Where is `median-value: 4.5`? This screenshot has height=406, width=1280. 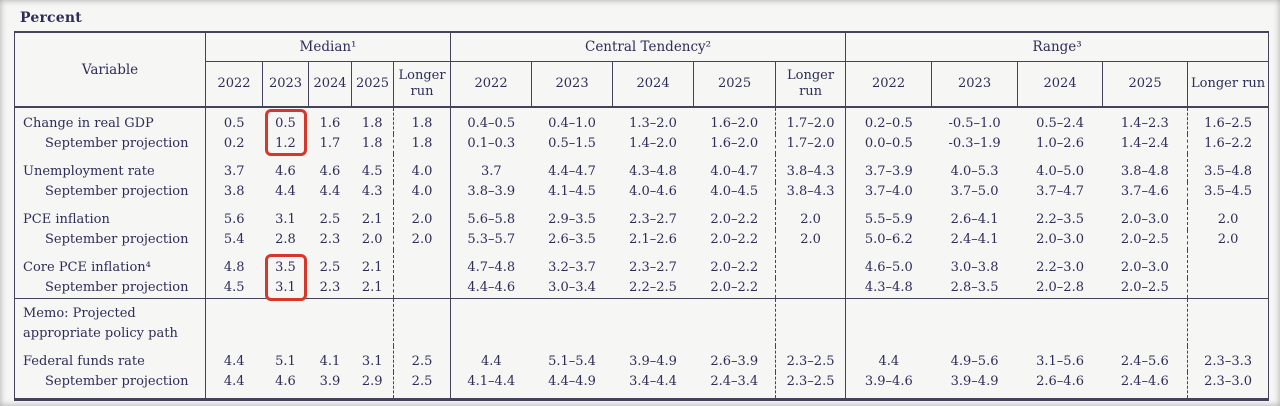 median-value: 4.5 is located at coordinates (234, 288).